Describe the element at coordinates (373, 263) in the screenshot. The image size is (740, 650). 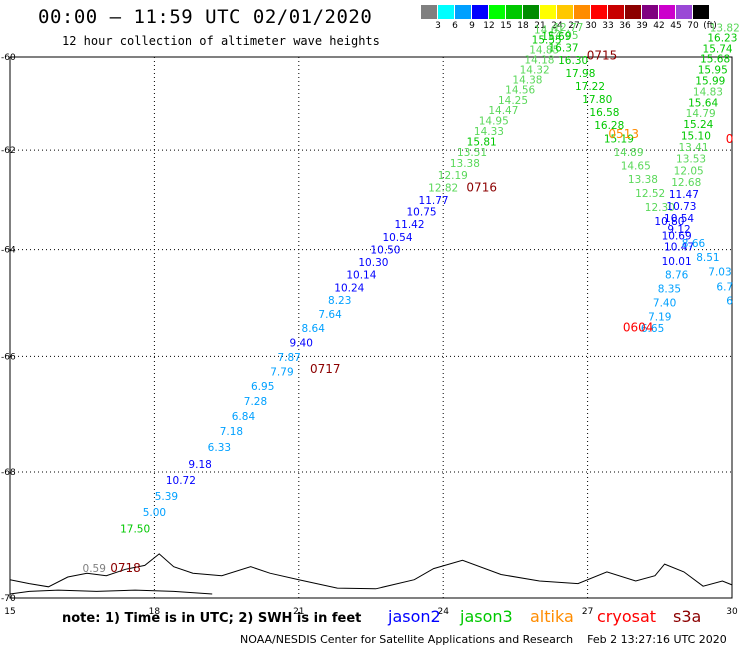
I see `wave-height-value: 10.30` at that location.